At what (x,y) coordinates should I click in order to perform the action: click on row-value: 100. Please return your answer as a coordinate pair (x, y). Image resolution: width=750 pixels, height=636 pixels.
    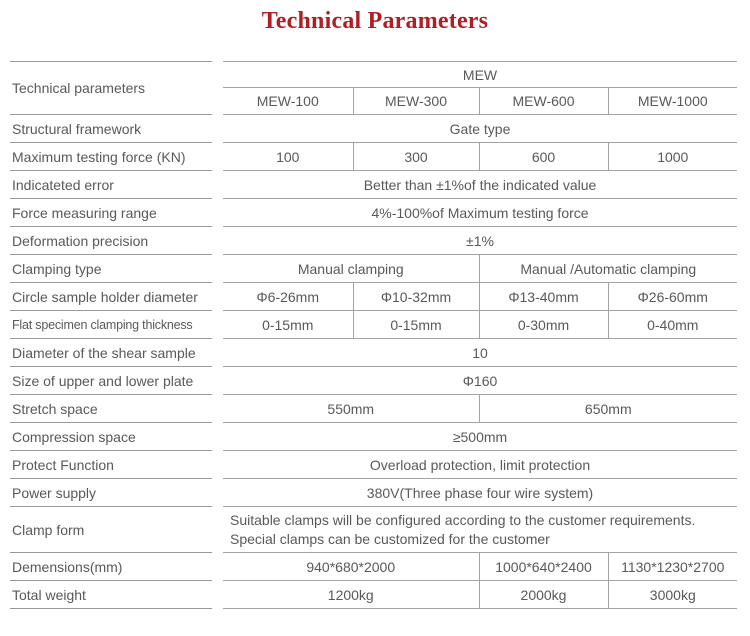
    Looking at the image, I should click on (288, 156).